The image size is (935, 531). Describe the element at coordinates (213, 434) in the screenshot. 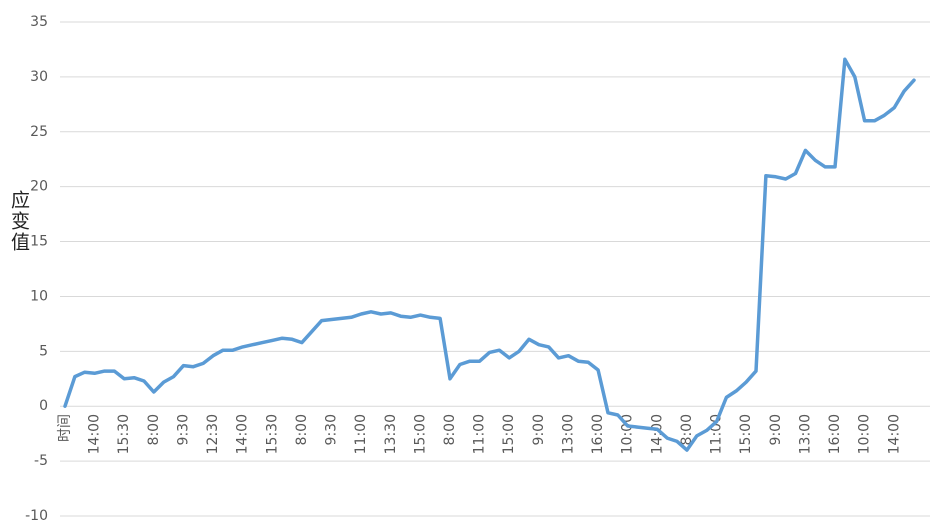

I see `x-tick-label: 12:30` at that location.